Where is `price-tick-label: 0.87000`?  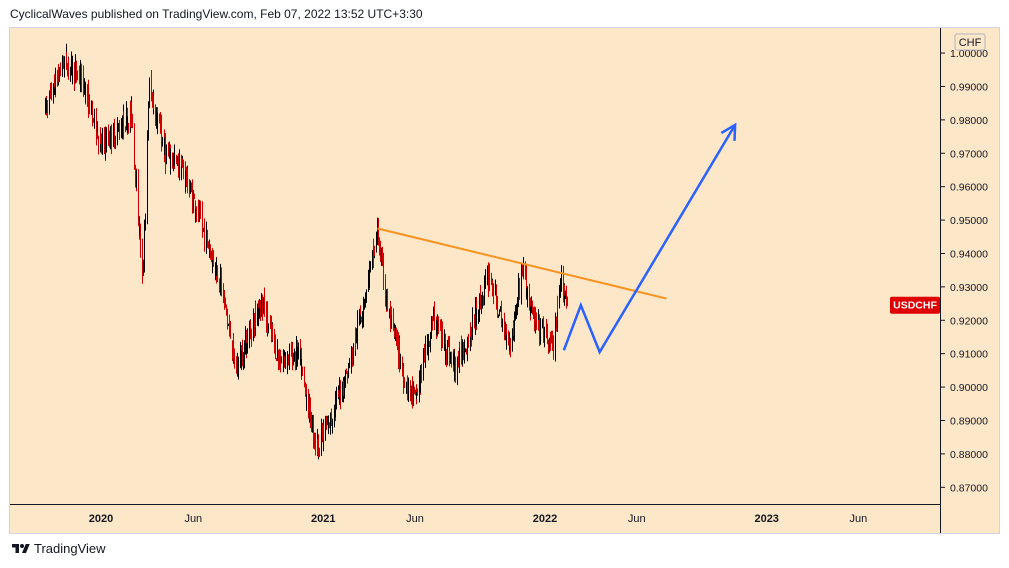 price-tick-label: 0.87000 is located at coordinates (969, 488).